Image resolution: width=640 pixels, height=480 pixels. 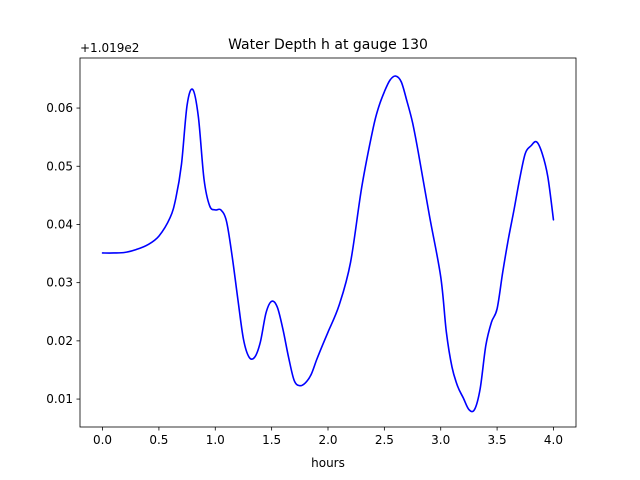 I want to click on x-tick-label: 1.0, so click(x=215, y=440).